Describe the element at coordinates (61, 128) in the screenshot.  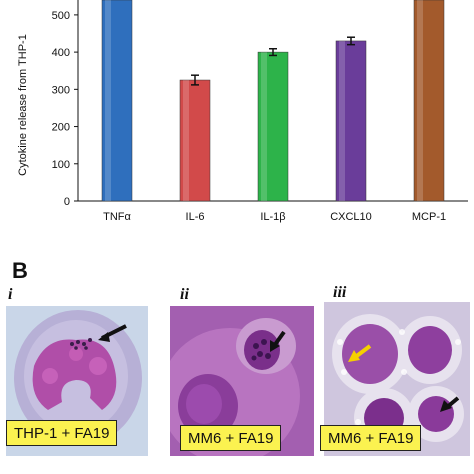
I see `y-tick-label: 200` at that location.